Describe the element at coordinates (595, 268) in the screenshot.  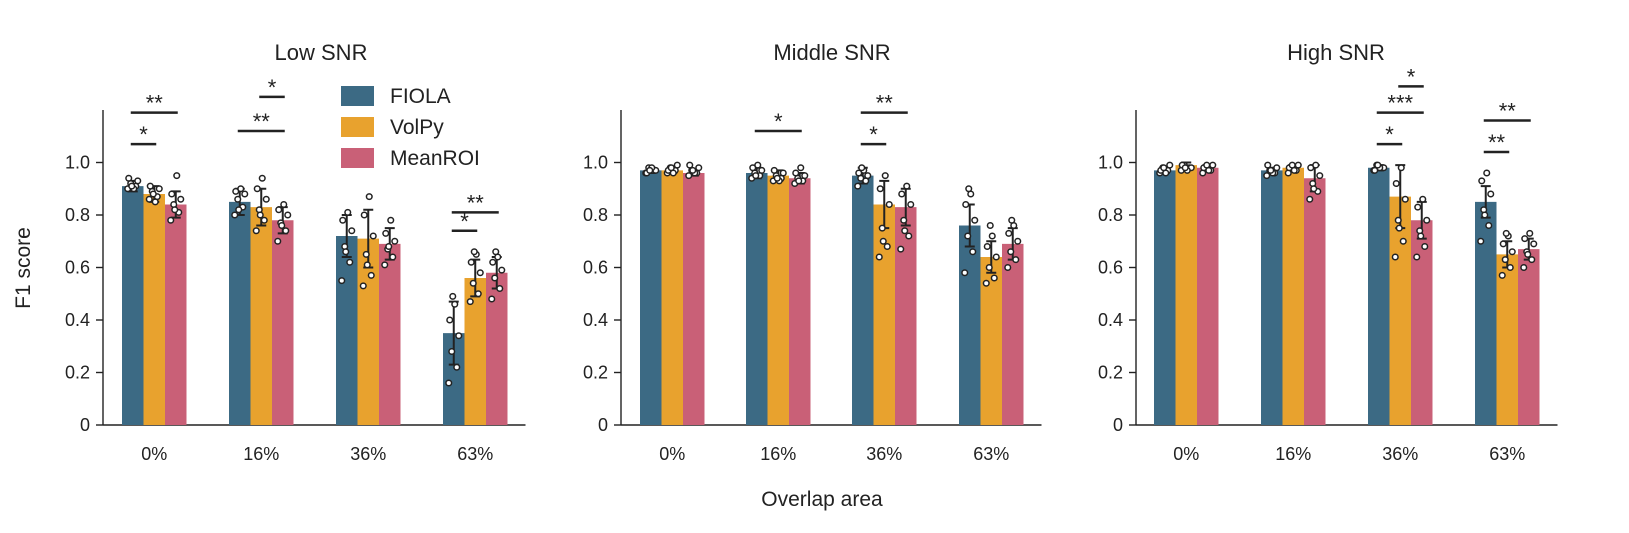
I see `y-tick-label: 0.6` at that location.